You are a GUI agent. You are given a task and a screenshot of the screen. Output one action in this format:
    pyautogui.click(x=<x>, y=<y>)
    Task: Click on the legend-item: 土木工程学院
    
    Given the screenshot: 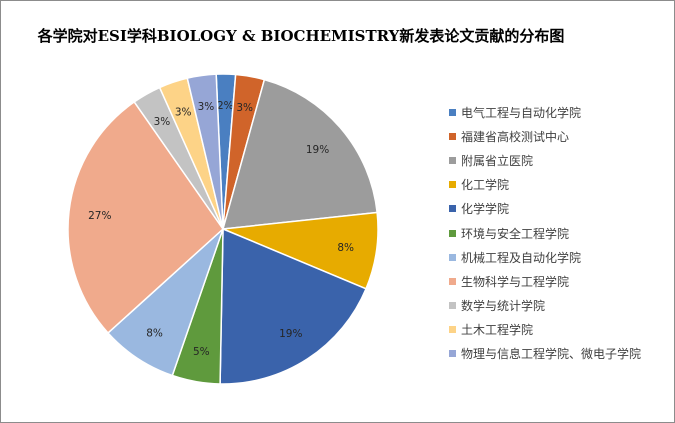 What is the action you would take?
    pyautogui.click(x=560, y=330)
    